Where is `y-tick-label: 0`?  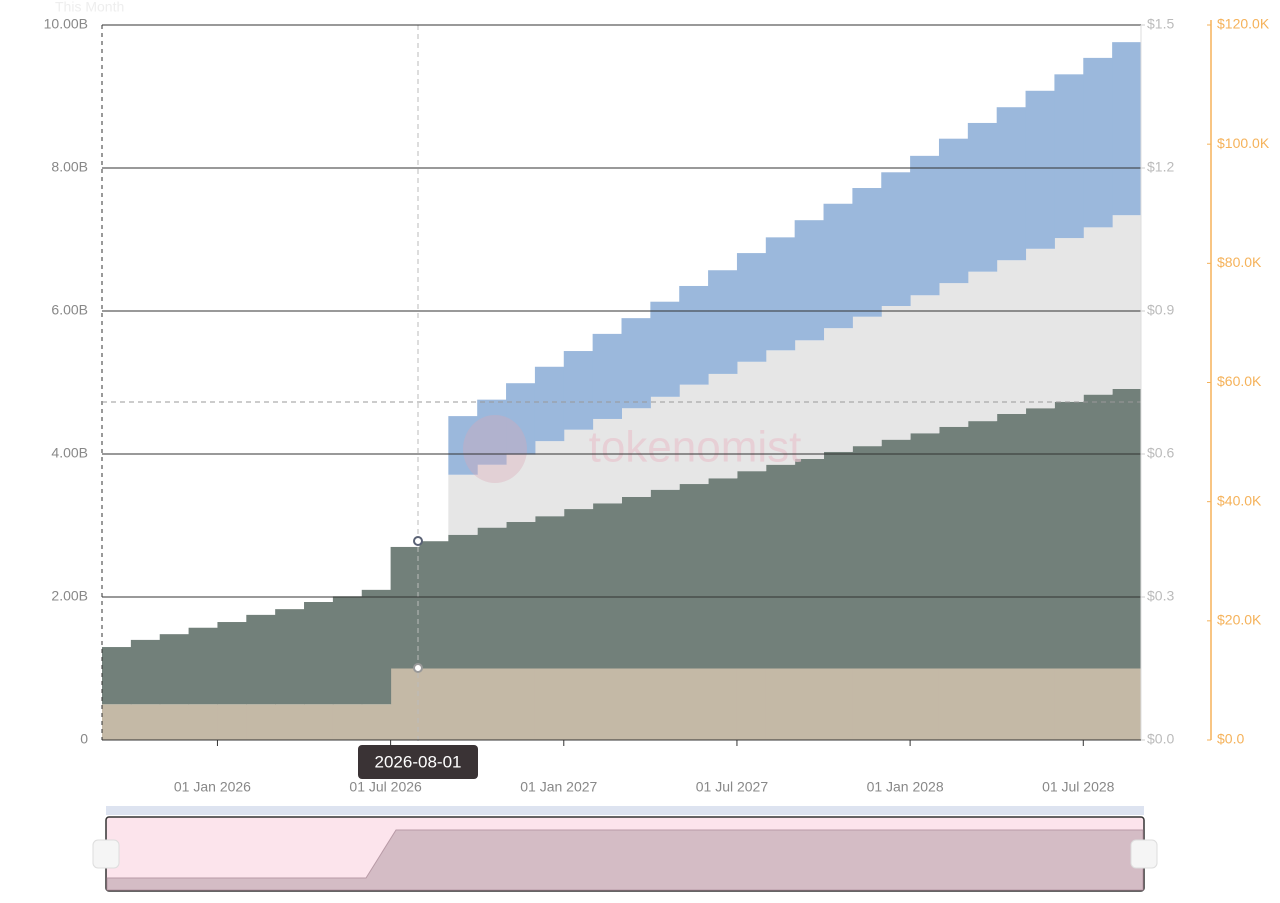
y-tick-label: 0 is located at coordinates (84, 739).